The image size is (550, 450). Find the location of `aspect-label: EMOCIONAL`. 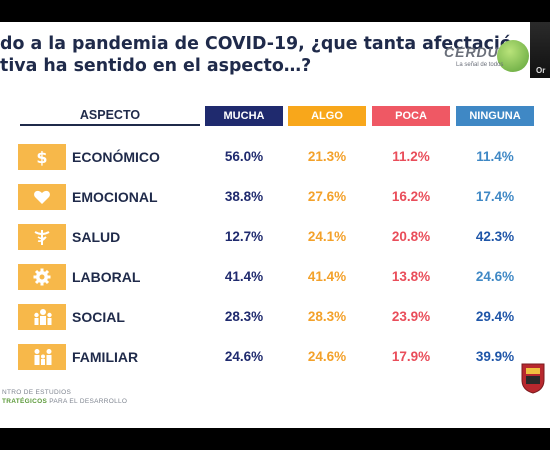

aspect-label: EMOCIONAL is located at coordinates (115, 197).